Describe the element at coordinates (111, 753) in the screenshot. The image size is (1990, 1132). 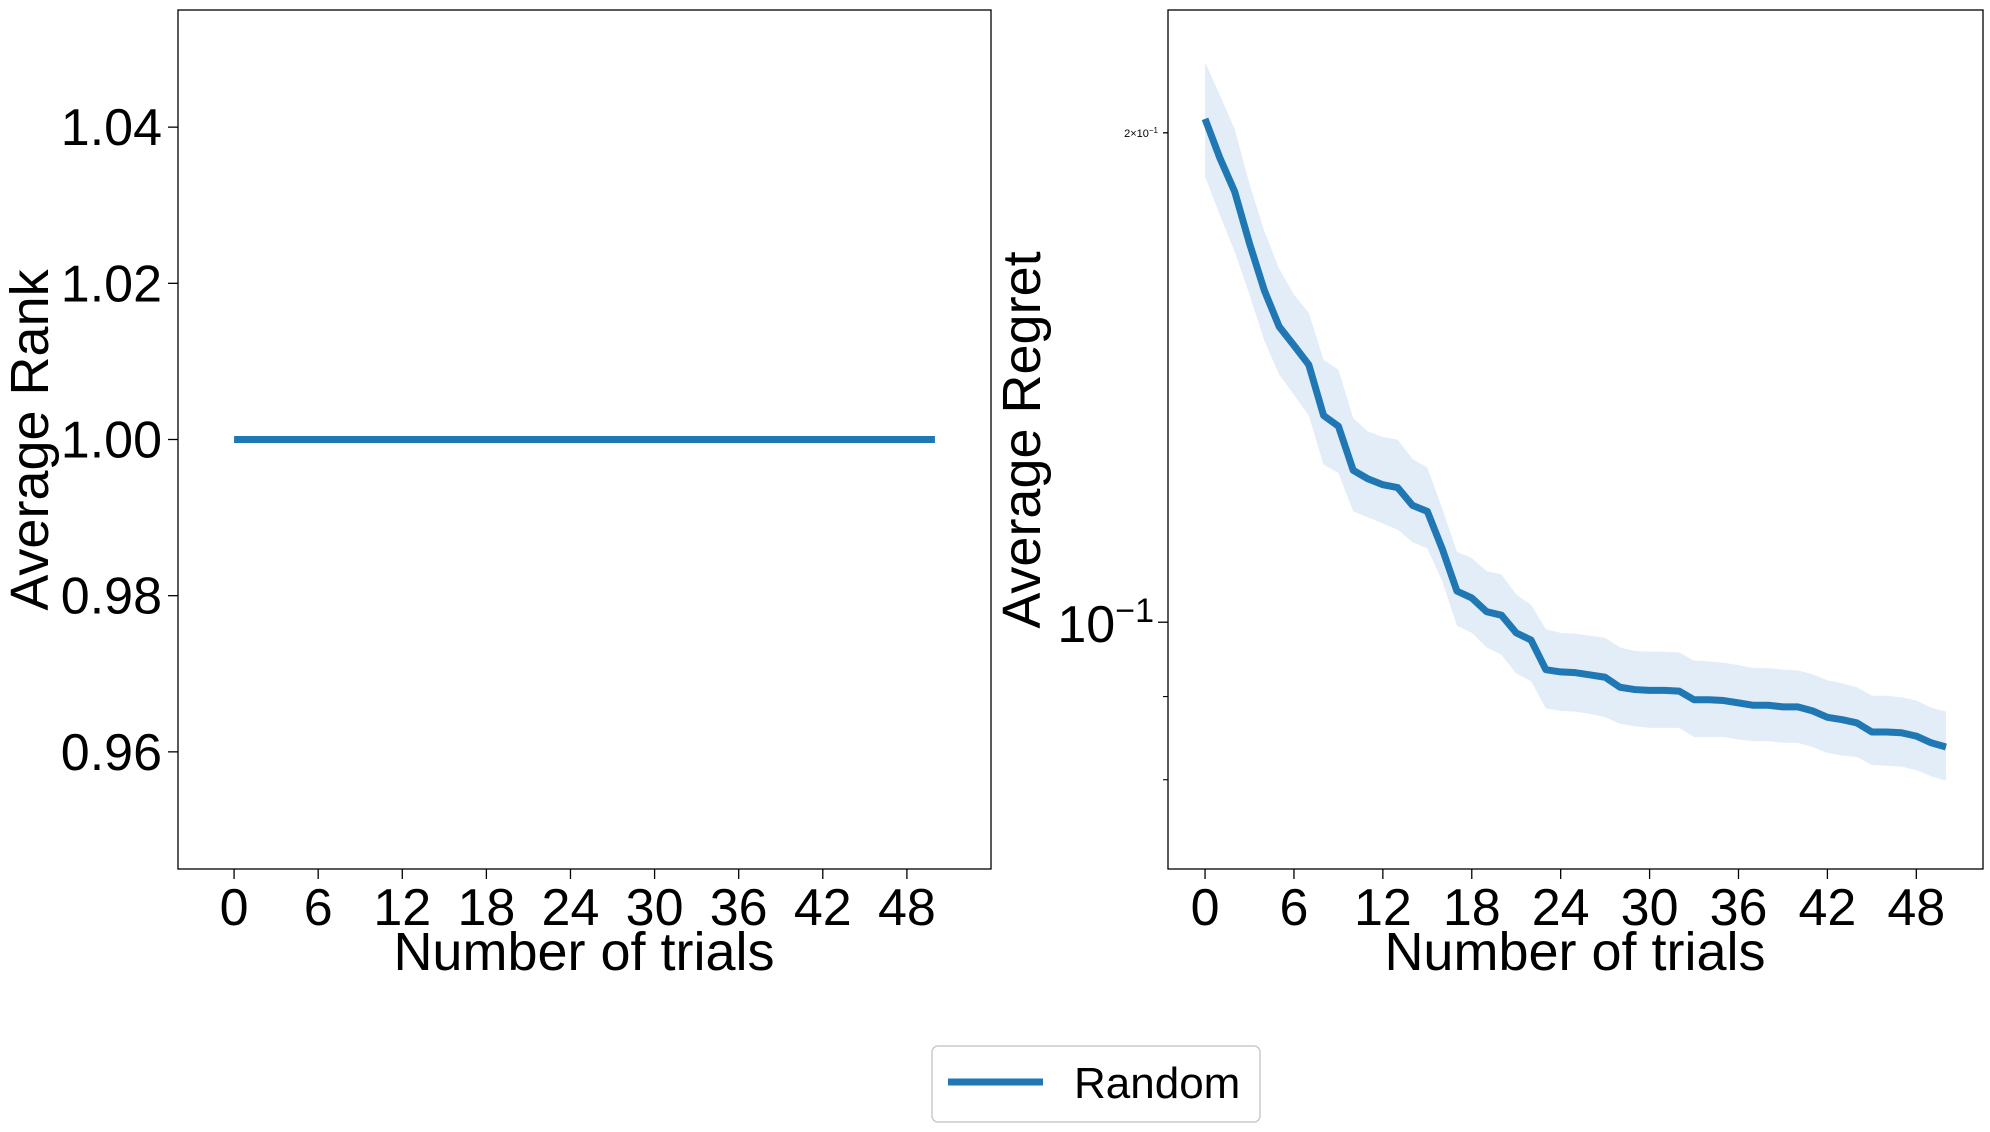
I see `rank-y-tick-label: 0.96` at that location.